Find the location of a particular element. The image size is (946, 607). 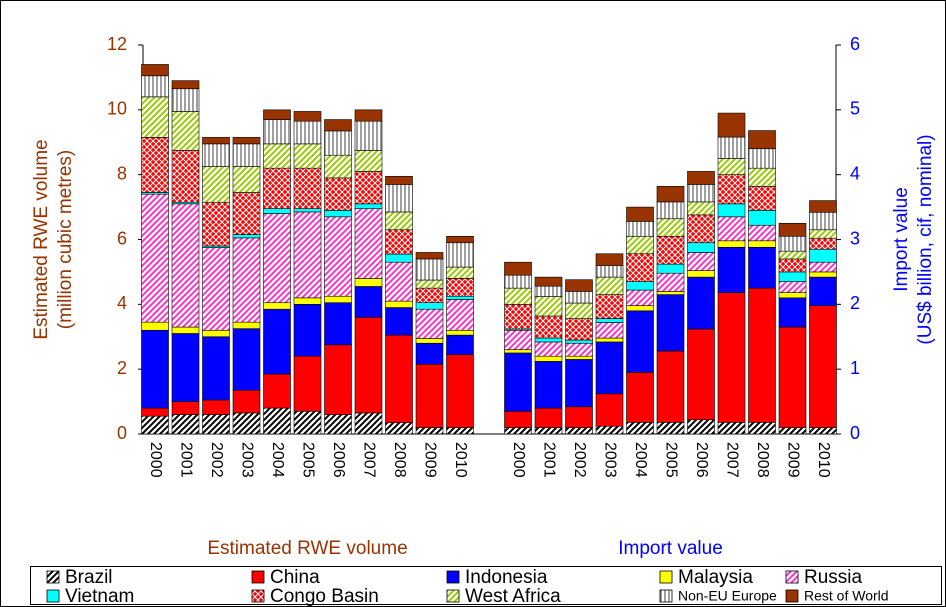

legend-label: West Africa is located at coordinates (513, 596).